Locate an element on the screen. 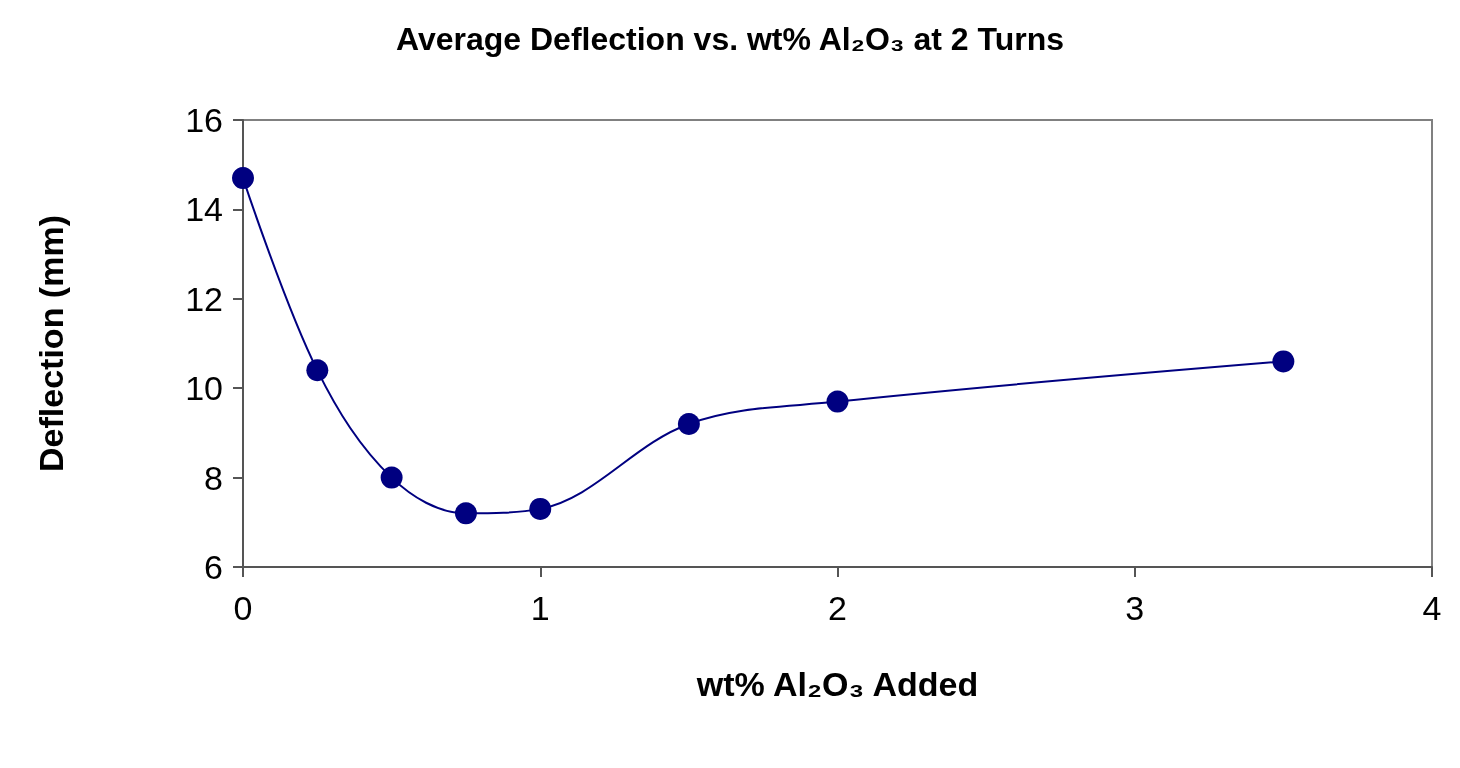 The image size is (1460, 768). chart-title: Average Deflection vs. wt% Al₂O₃ at 2 Turns is located at coordinates (730, 39).